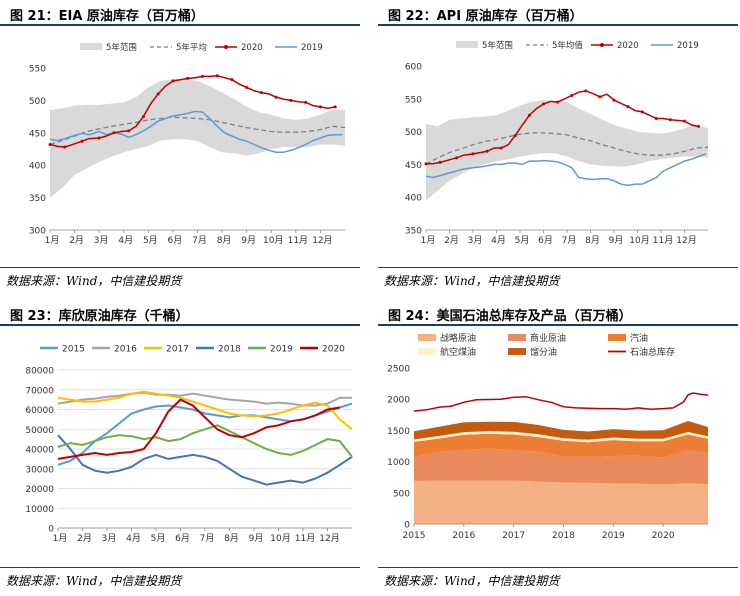 This screenshot has width=740, height=596. Describe the element at coordinates (663, 536) in the screenshot. I see `x-tick-label: 2020` at that location.